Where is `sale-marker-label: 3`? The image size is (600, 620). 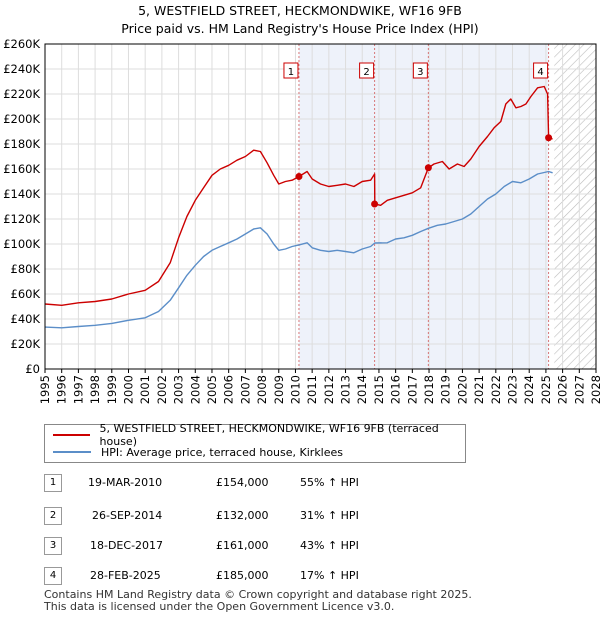
sale-marker-label: 3 is located at coordinates (420, 72).